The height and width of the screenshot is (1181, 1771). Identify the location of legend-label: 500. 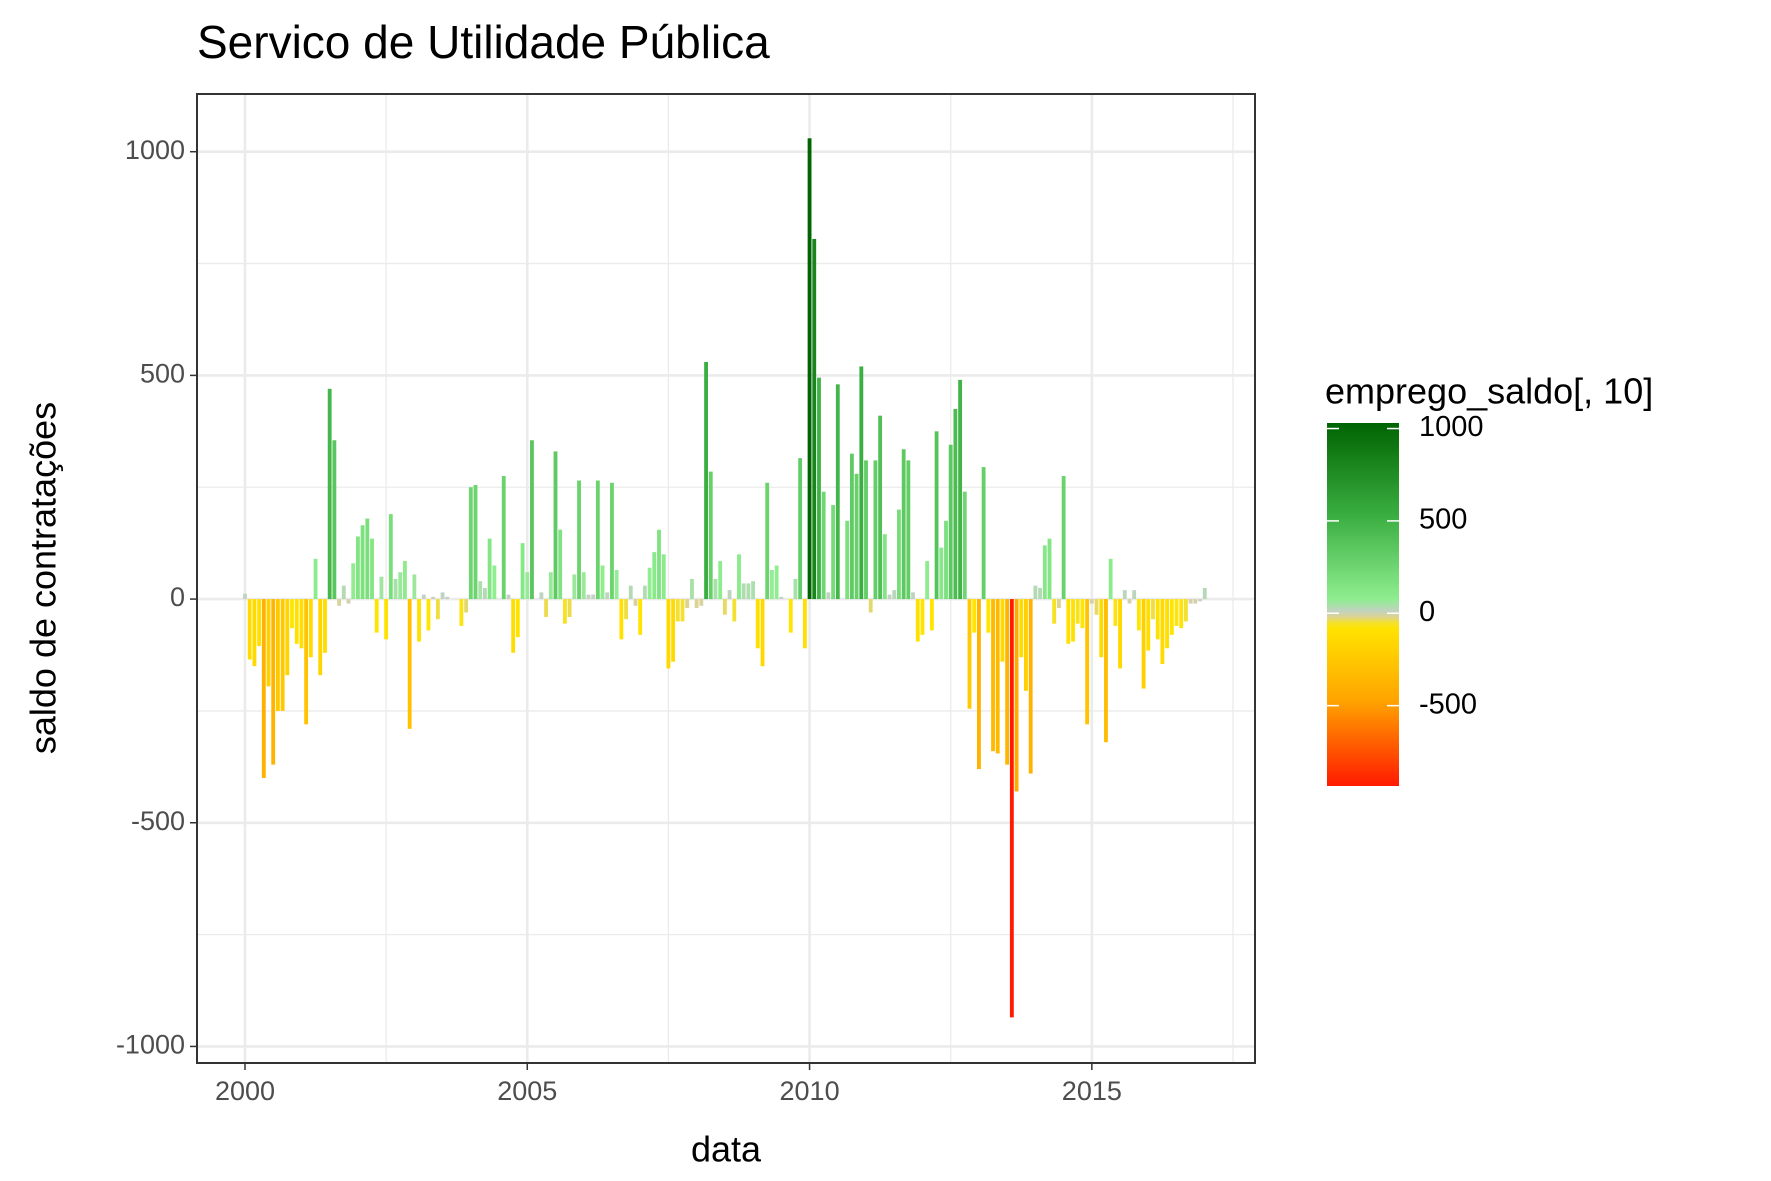
(1443, 520).